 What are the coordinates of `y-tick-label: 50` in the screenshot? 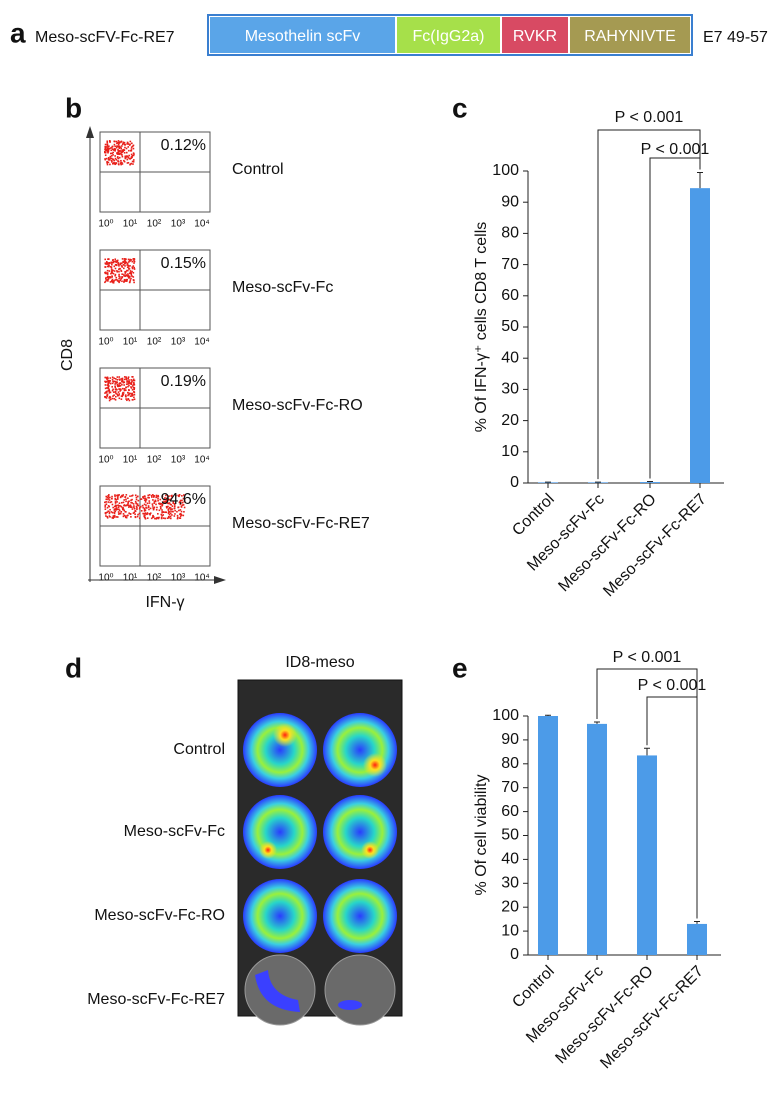 It's located at (510, 835).